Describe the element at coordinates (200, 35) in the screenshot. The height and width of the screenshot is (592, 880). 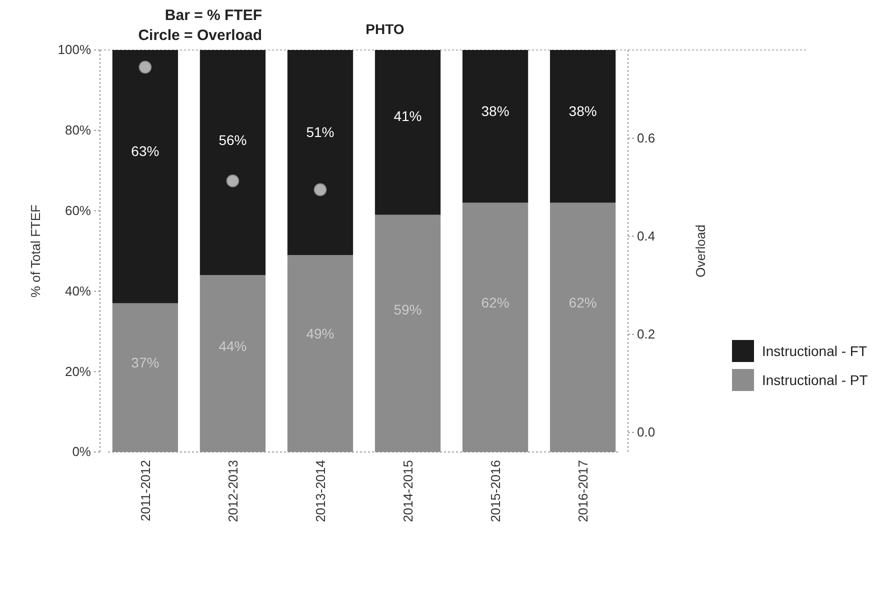
I see `text: Circle = Overload` at that location.